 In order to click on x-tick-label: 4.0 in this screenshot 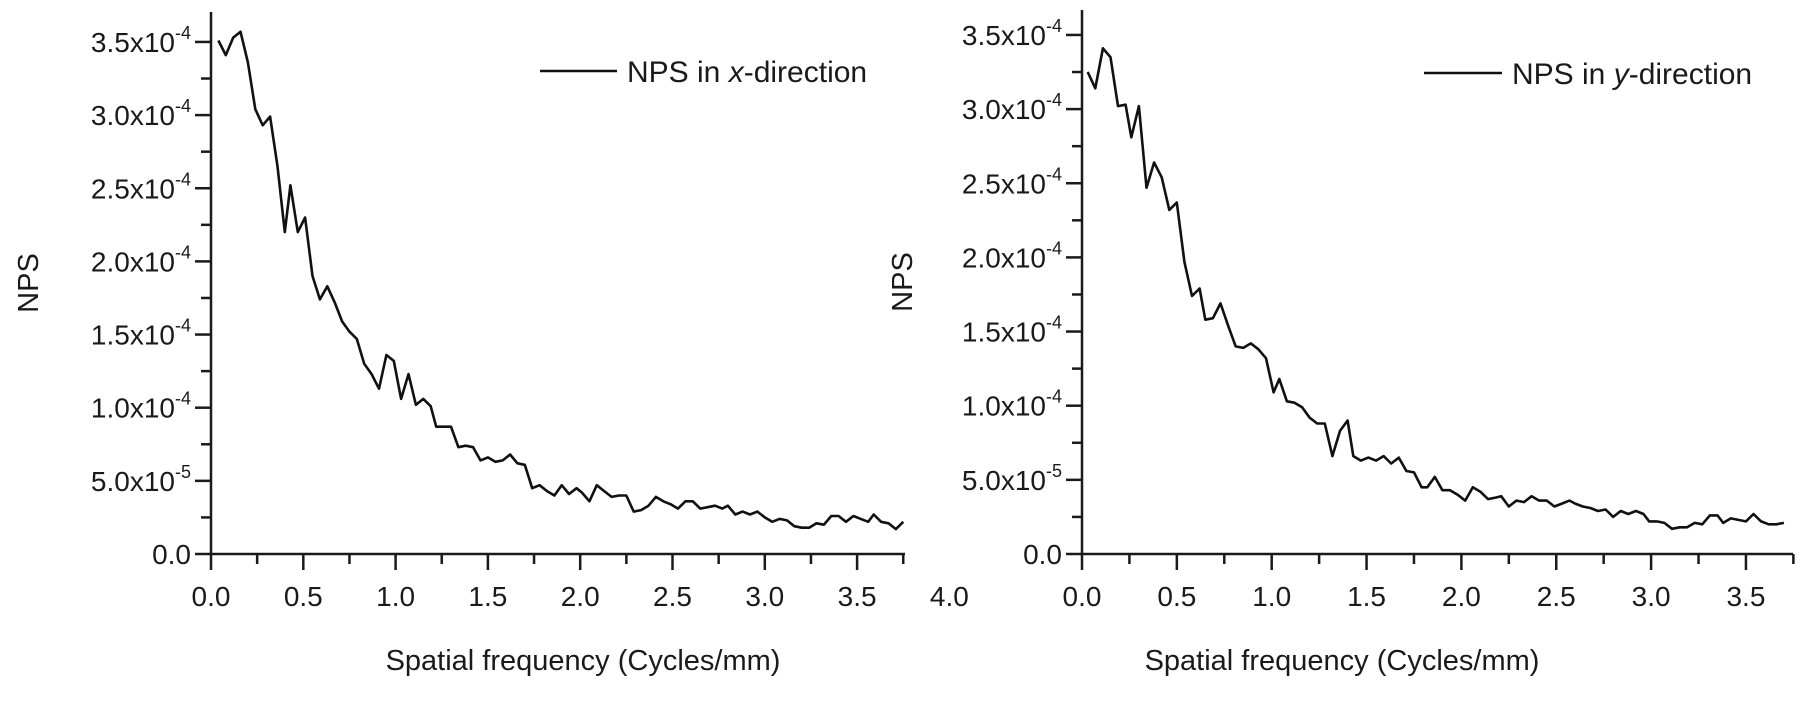, I will do `click(949, 596)`.